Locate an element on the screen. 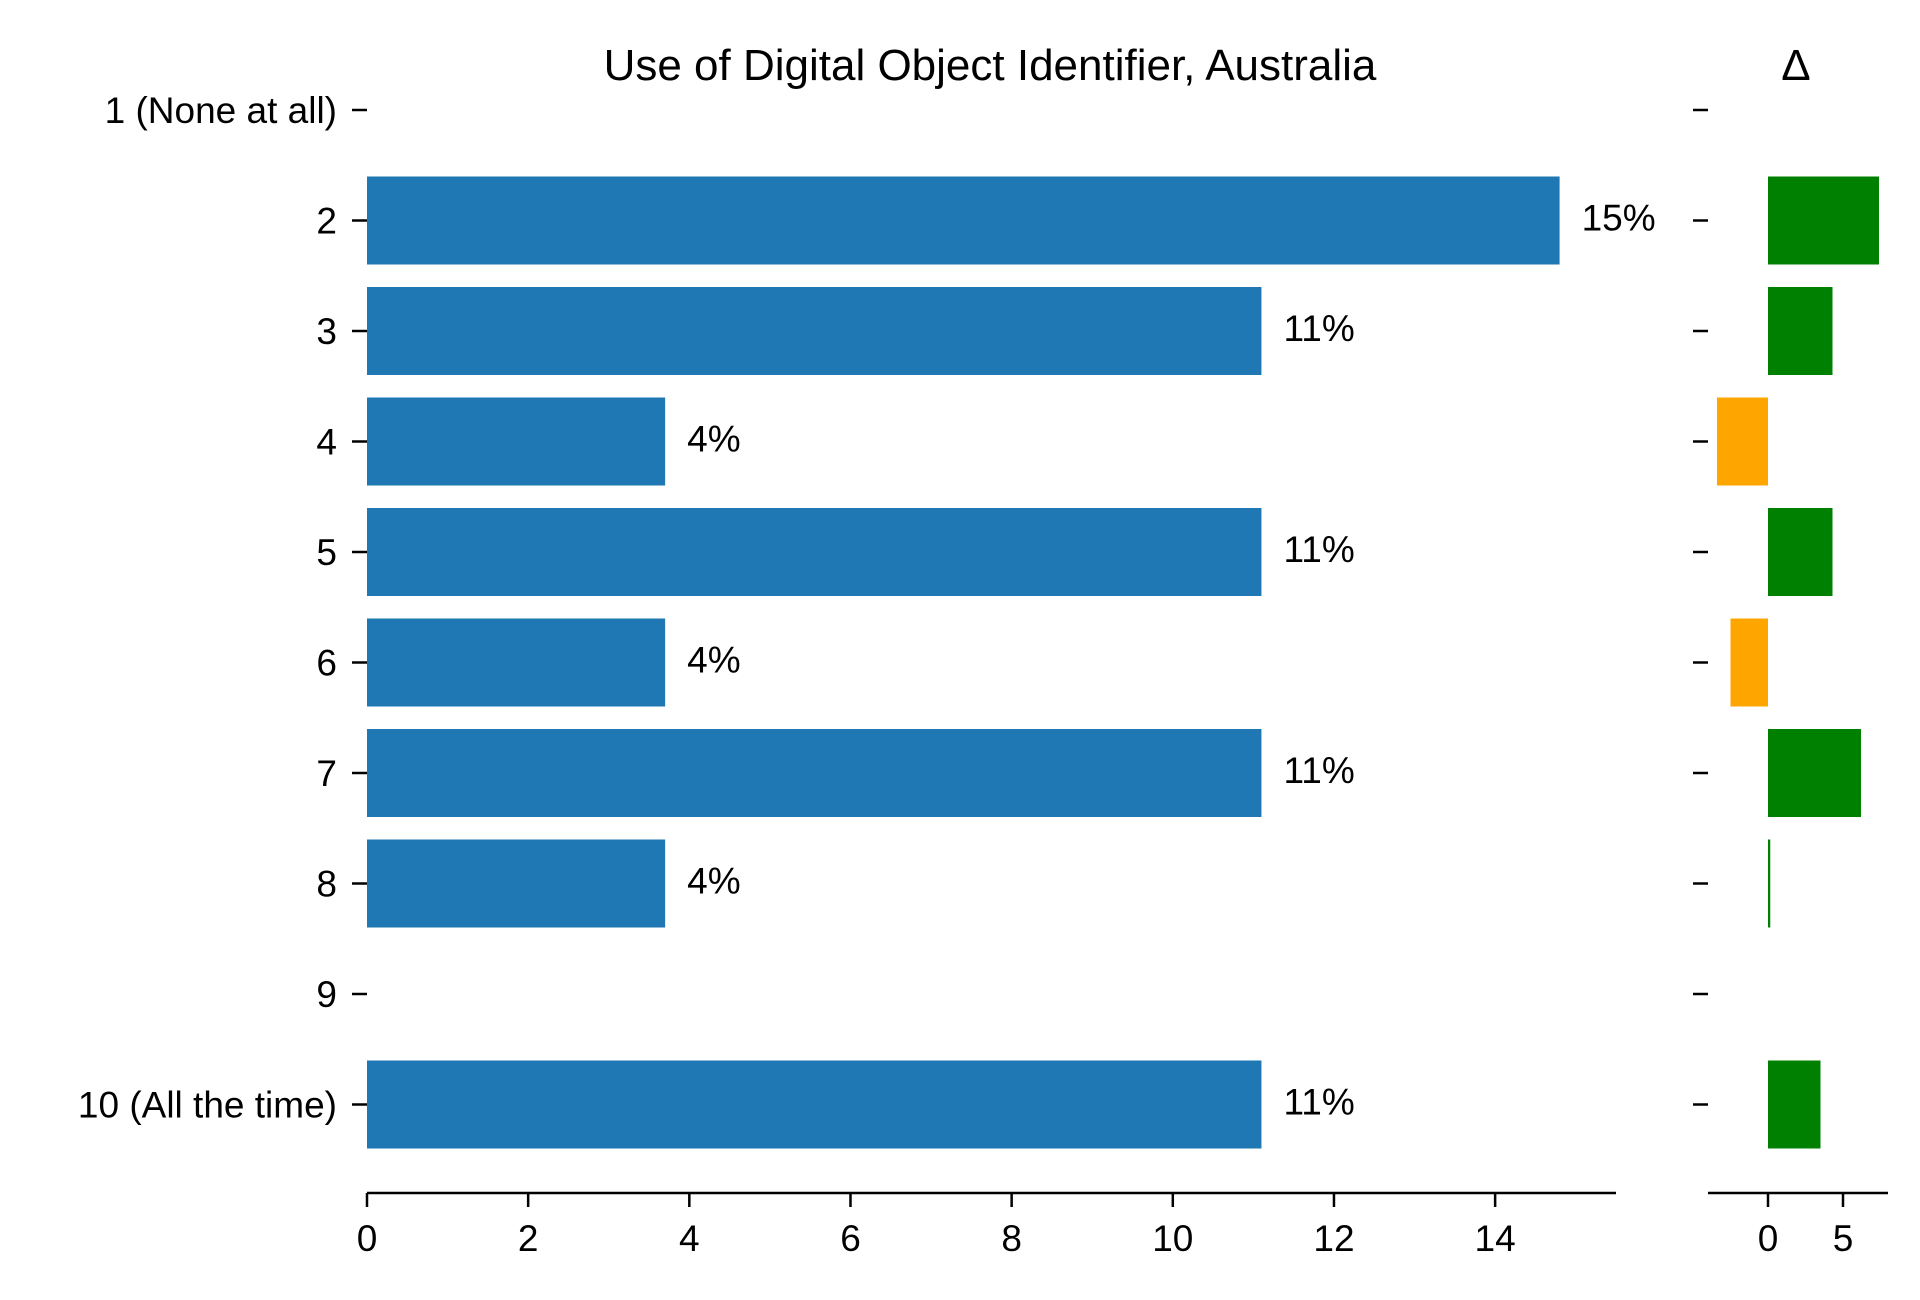  category-label: 7 is located at coordinates (326, 773).